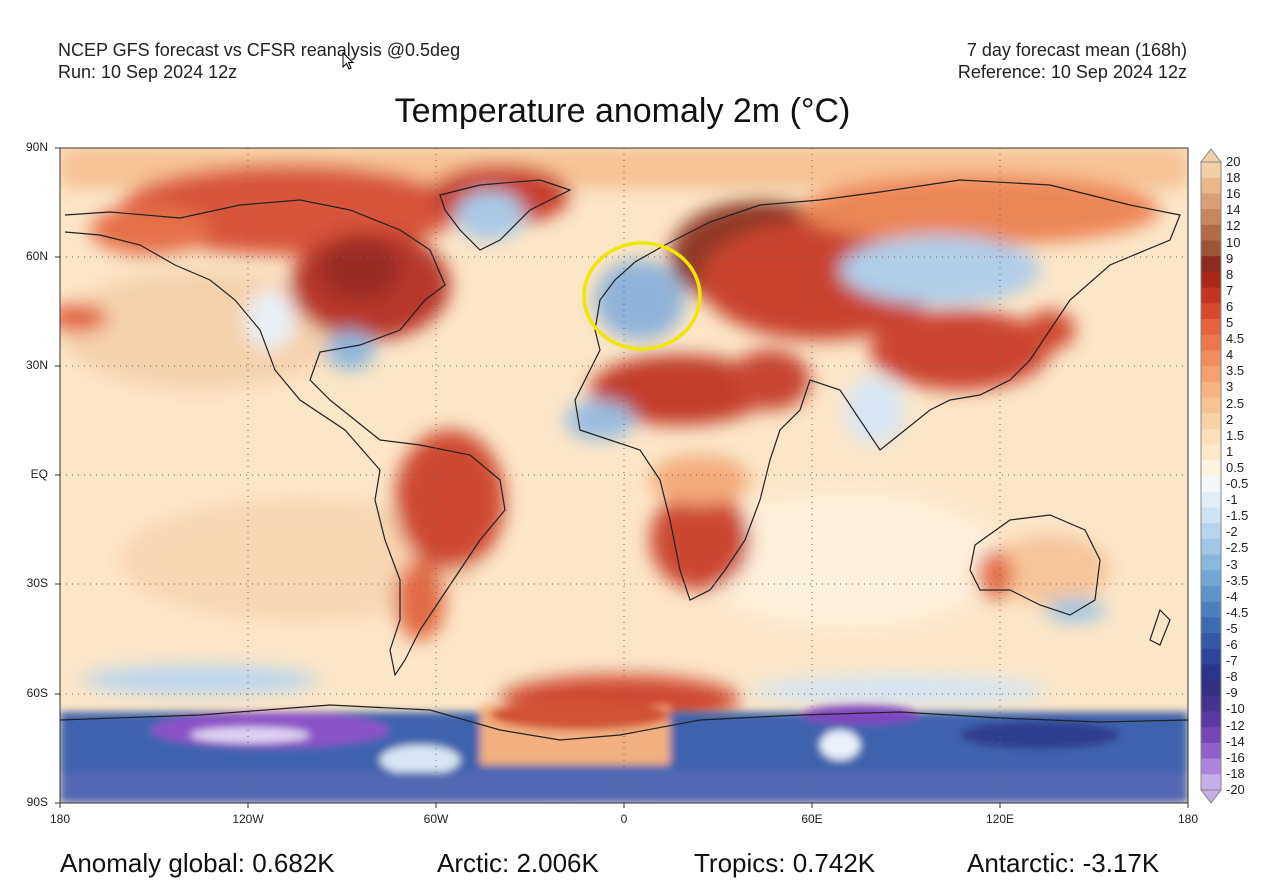  I want to click on colorbar-label: -18, so click(1235, 773).